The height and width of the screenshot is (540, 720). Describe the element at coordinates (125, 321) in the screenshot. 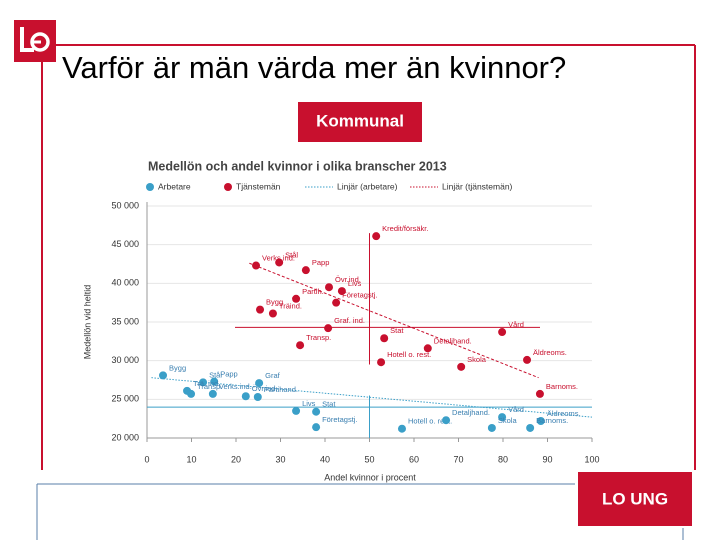

I see `y-tick-label: 35 000` at that location.